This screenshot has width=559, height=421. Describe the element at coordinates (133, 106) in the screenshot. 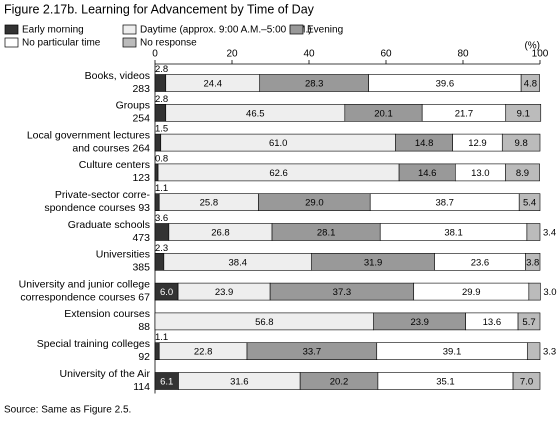

I see `y-tick-label: Groups` at that location.